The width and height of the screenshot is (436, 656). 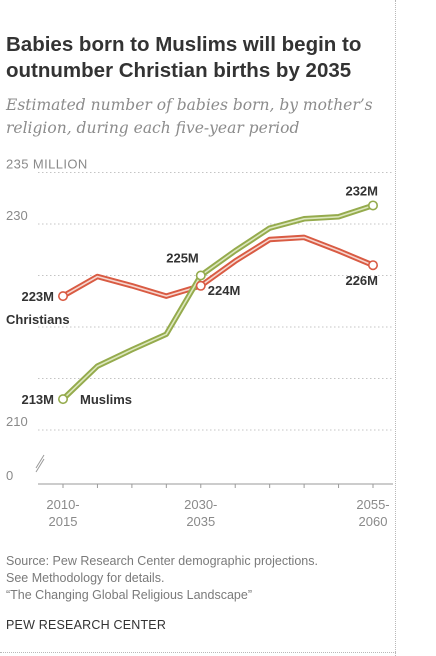 What do you see at coordinates (373, 521) in the screenshot?
I see `x-tick-label-9-bottom: 2060` at bounding box center [373, 521].